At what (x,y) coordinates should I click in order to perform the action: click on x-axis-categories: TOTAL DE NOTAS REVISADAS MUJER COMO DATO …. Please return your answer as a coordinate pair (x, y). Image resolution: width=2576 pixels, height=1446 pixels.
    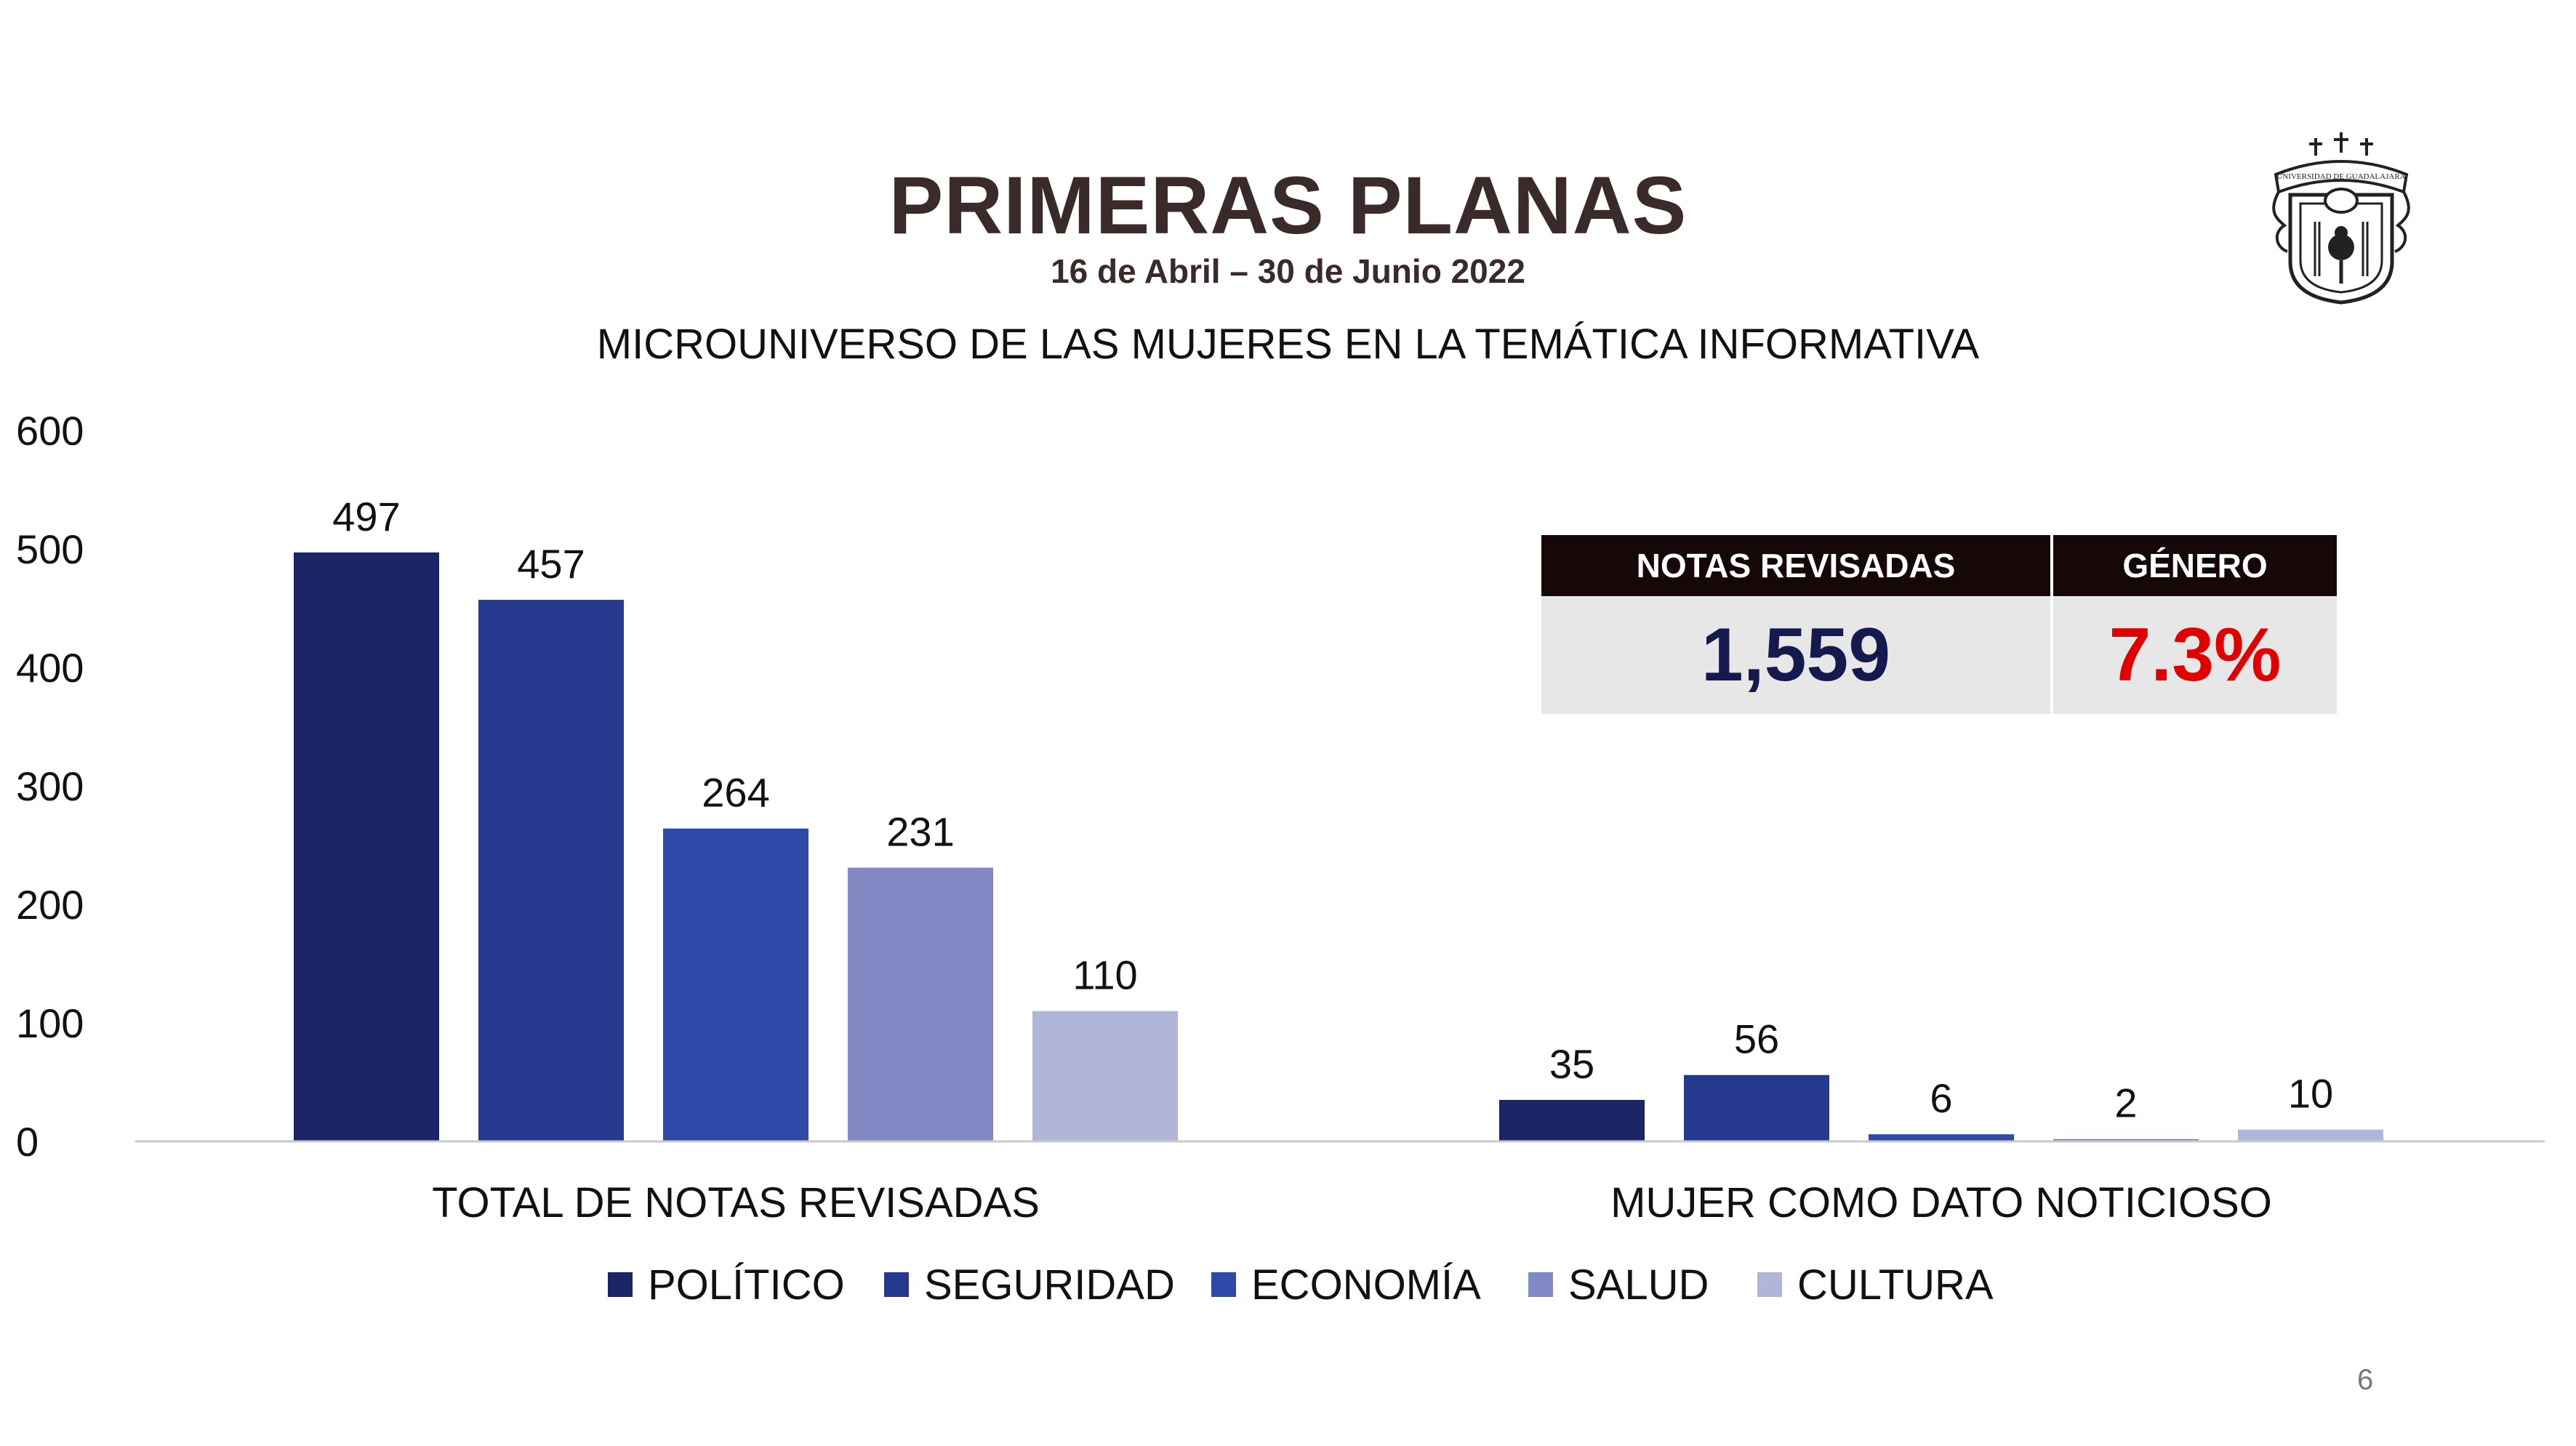
    Looking at the image, I should click on (1352, 1202).